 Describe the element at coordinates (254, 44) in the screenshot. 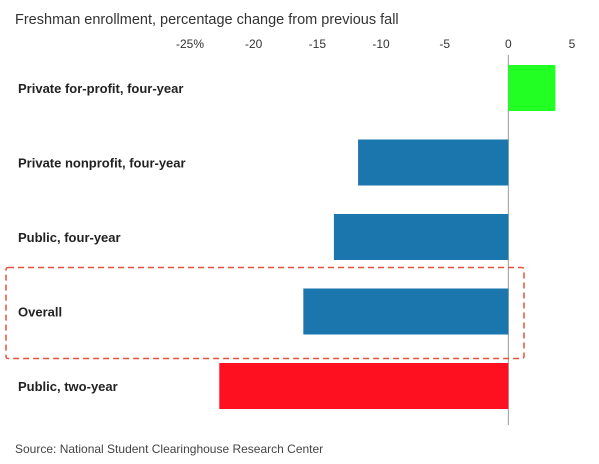

I see `x-tick-label: -20` at that location.